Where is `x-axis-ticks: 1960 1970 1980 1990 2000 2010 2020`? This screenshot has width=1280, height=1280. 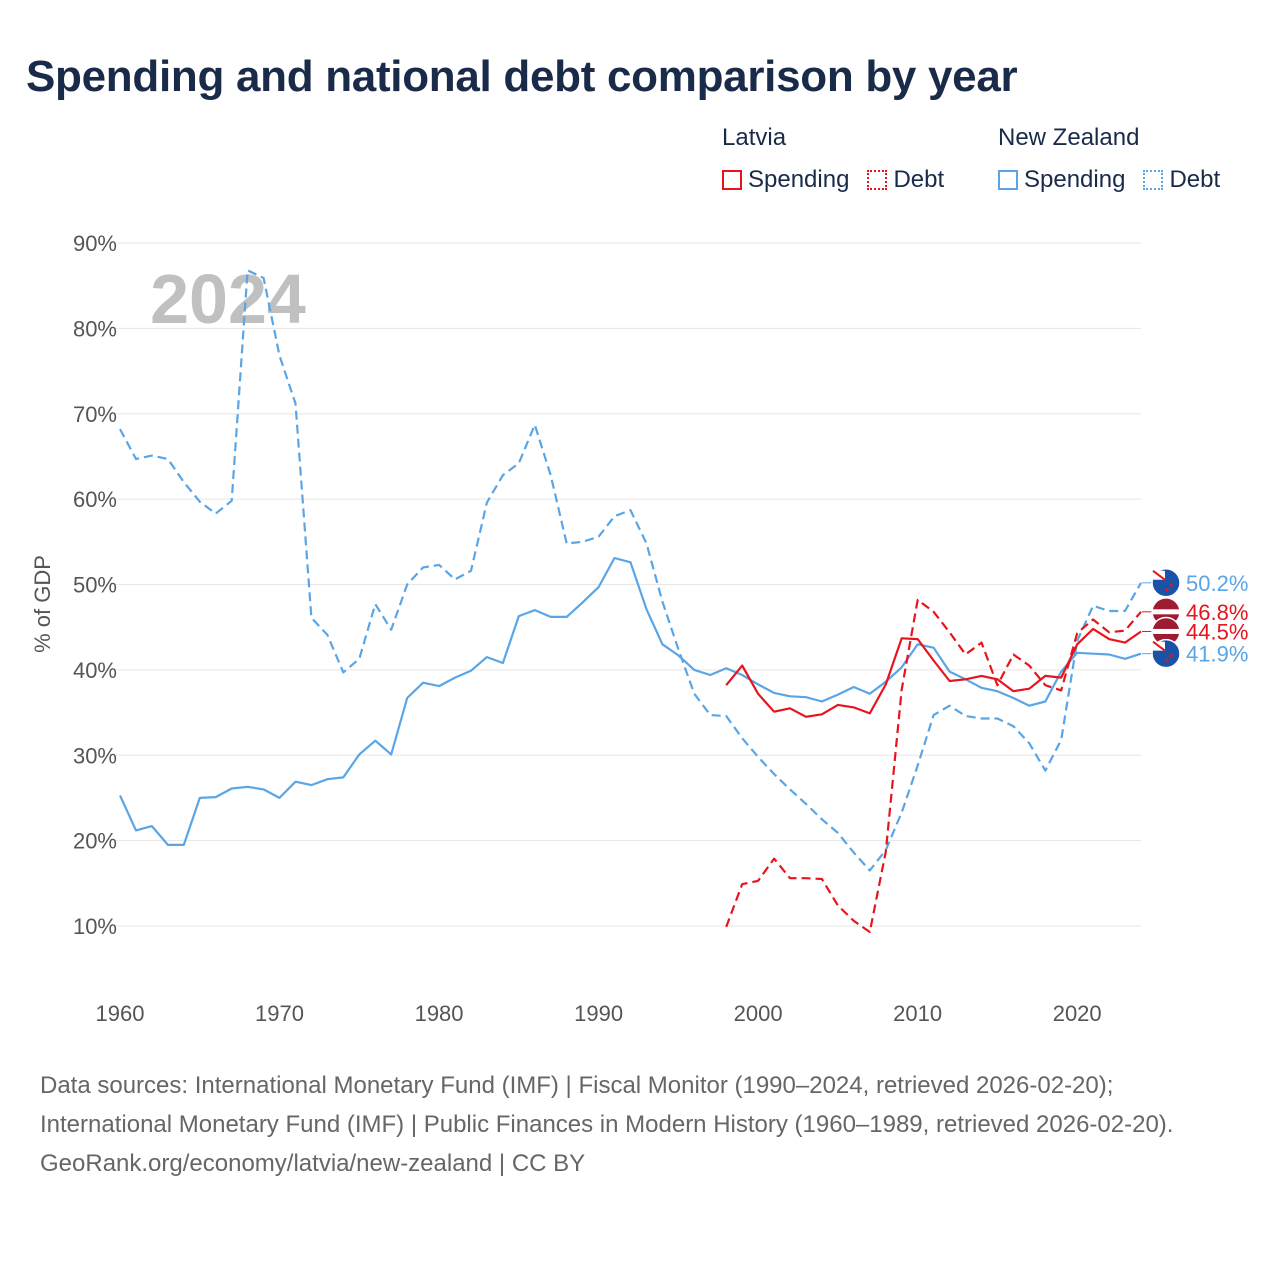
x-axis-ticks: 1960 1970 1980 1990 2000 2010 2020 is located at coordinates (599, 1013).